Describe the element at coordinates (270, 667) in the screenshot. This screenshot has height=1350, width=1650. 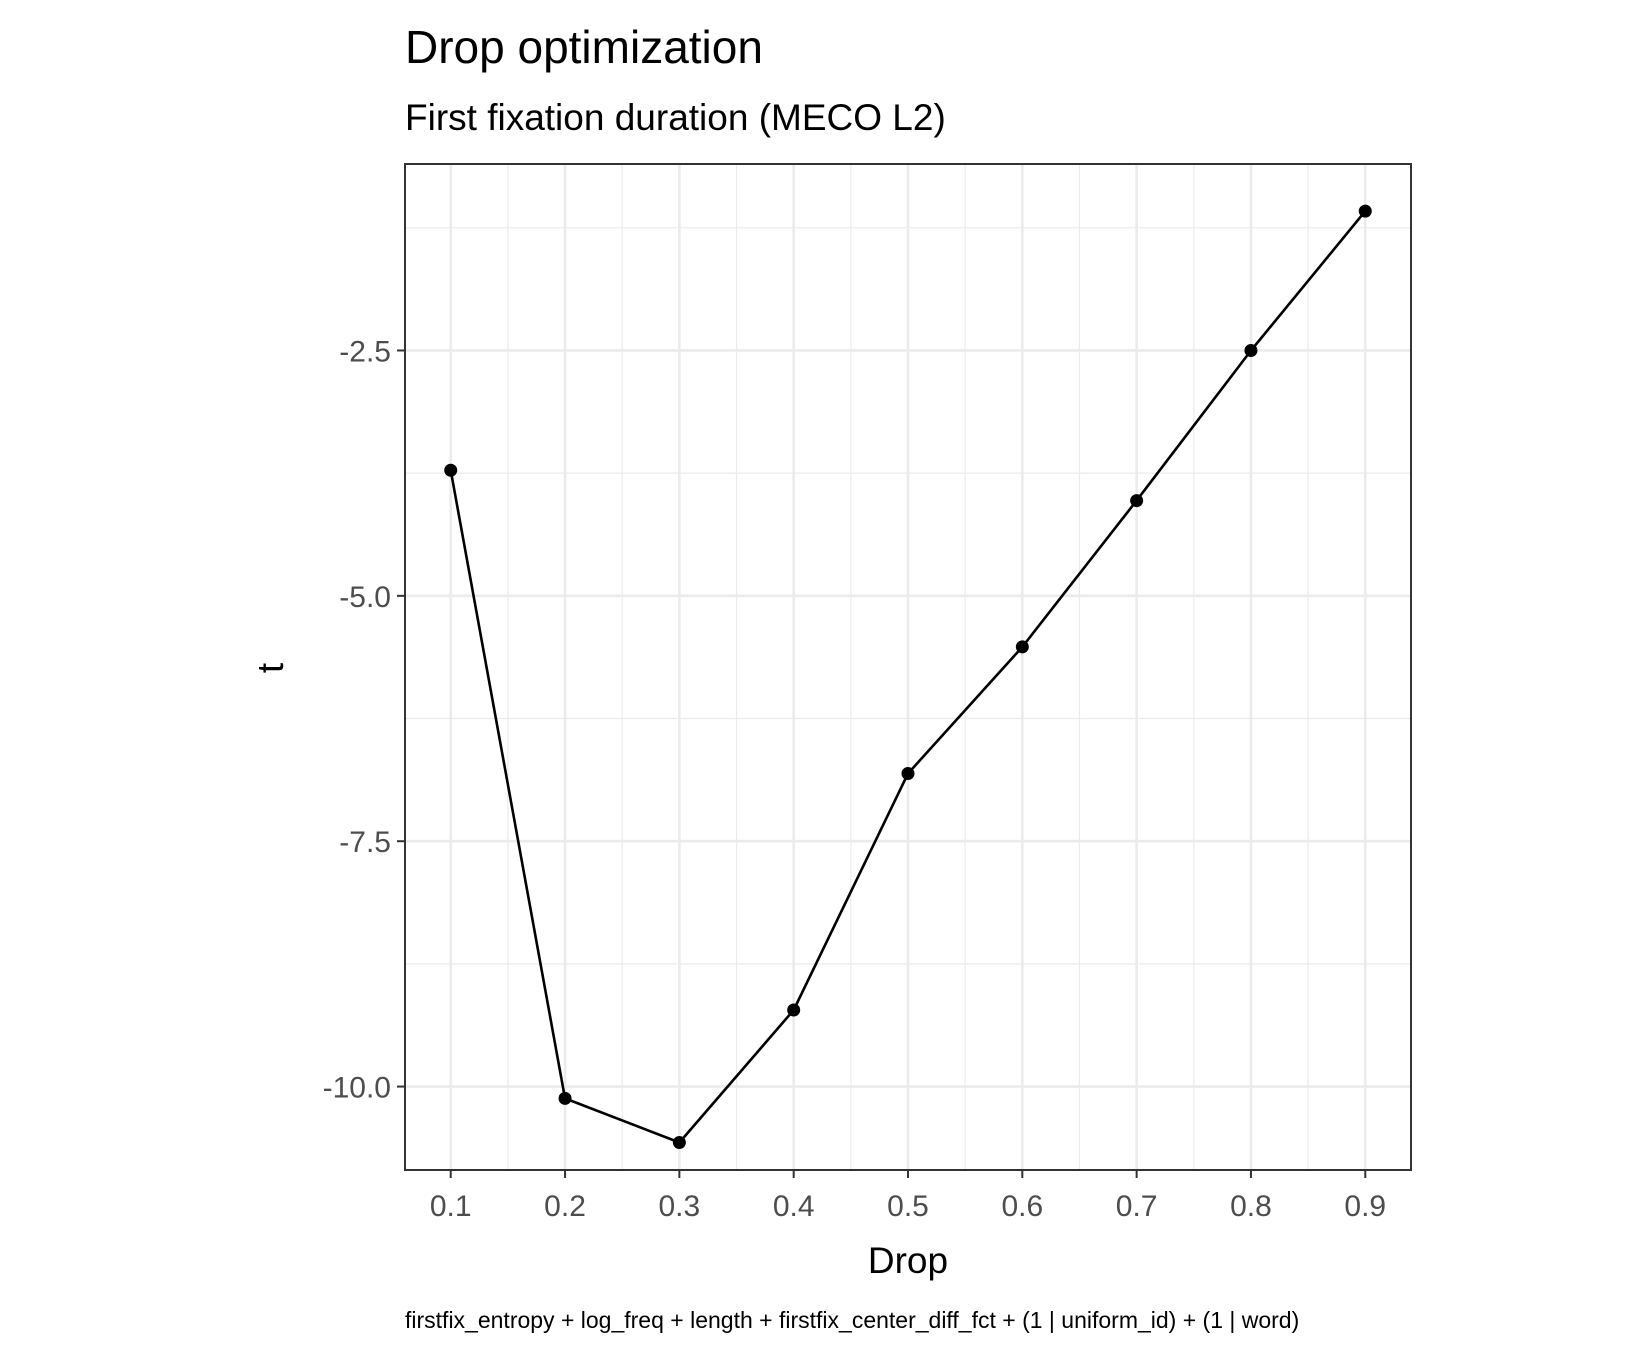
I see `y-axis-title: t` at that location.